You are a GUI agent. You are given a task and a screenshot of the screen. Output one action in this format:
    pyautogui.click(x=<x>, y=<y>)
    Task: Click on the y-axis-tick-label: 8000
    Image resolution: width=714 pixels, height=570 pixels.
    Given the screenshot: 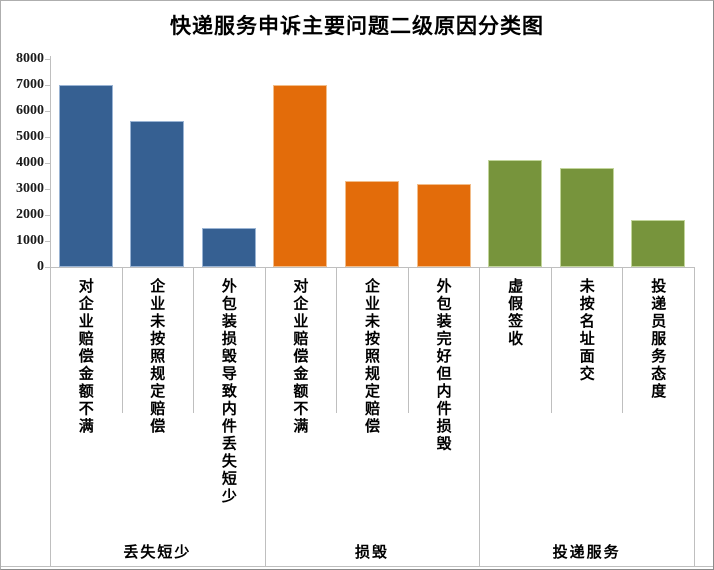 What is the action you would take?
    pyautogui.click(x=30, y=58)
    